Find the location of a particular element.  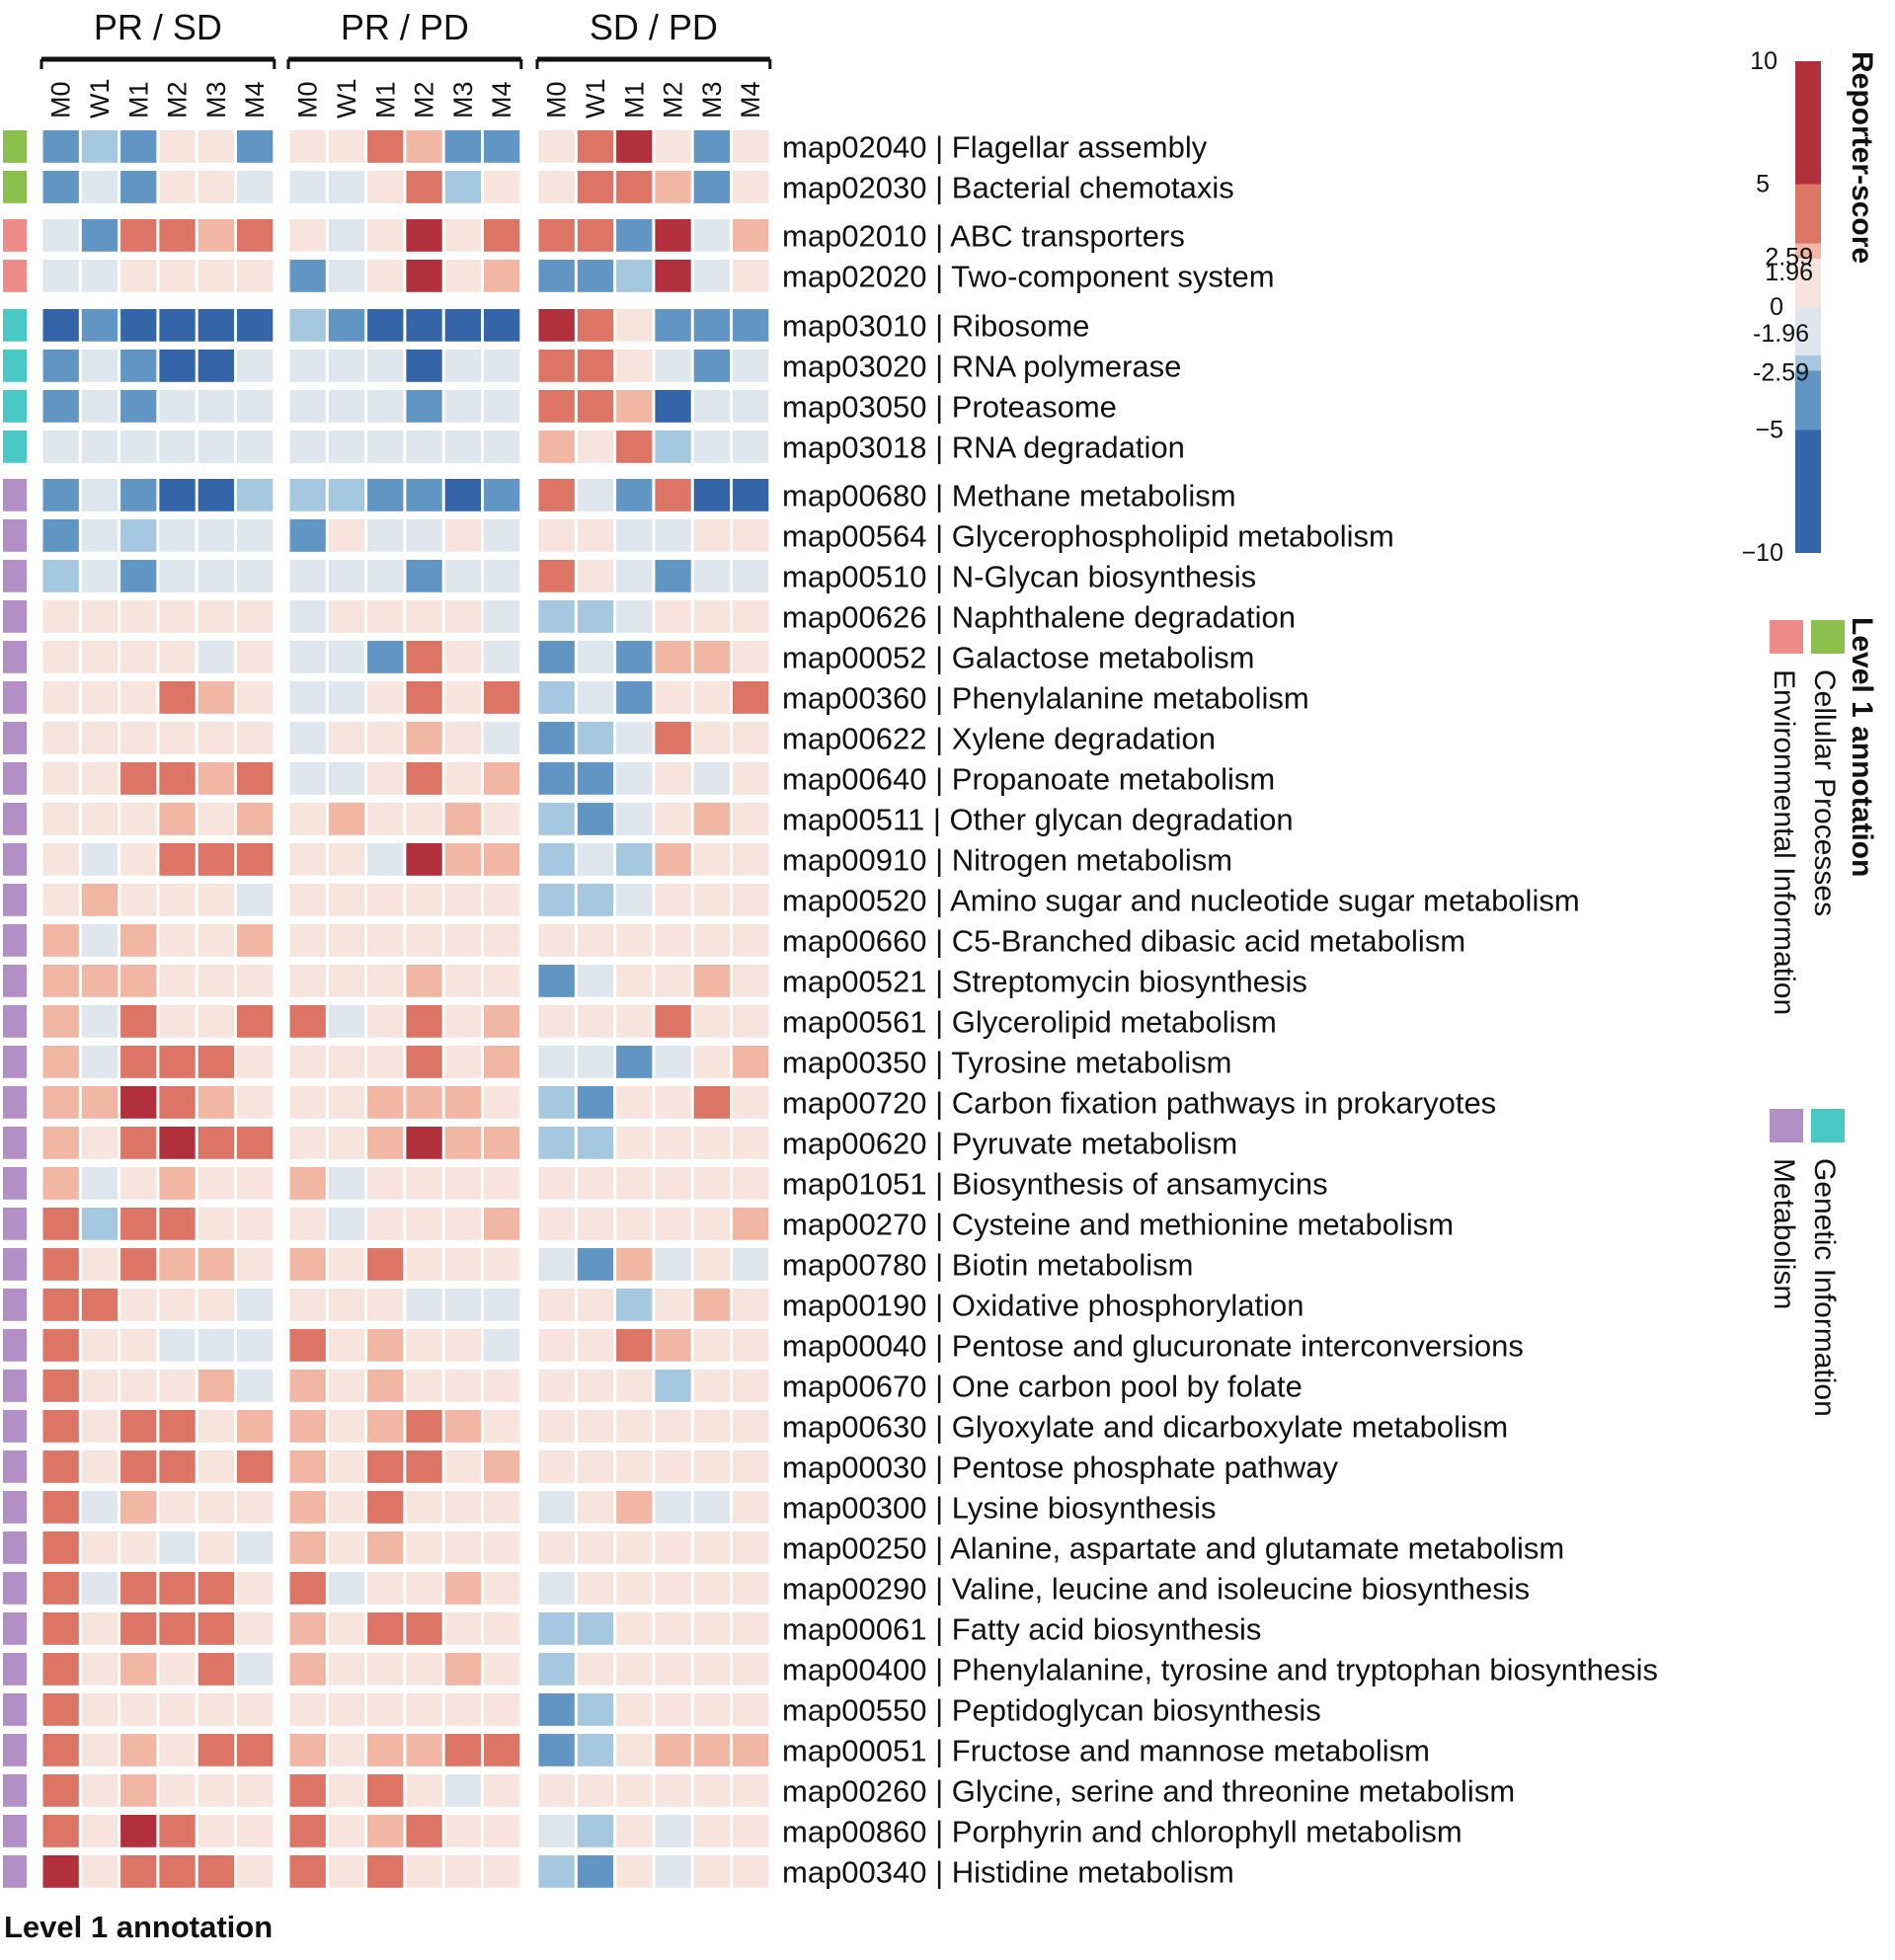

column-label: M1 is located at coordinates (634, 99).